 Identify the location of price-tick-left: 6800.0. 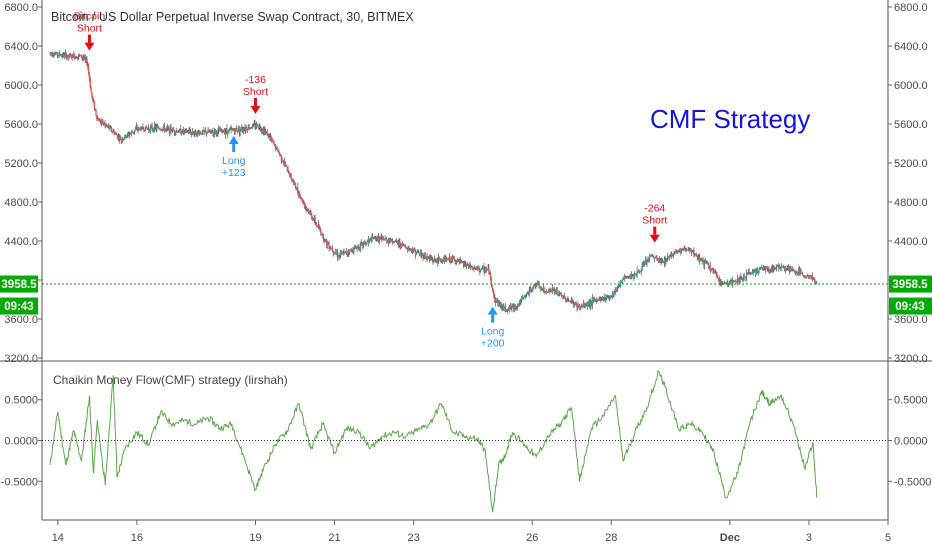
(21, 8).